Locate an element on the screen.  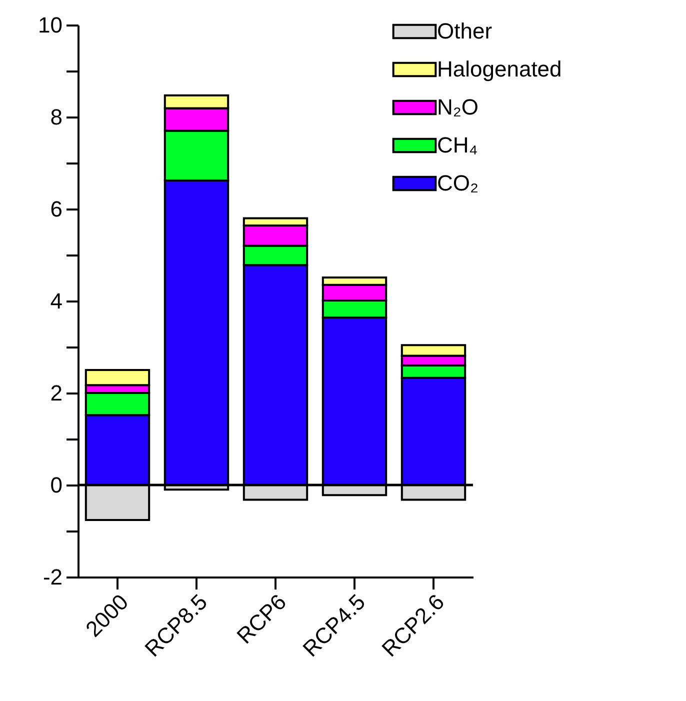
y-tick-label: 2 is located at coordinates (56, 393).